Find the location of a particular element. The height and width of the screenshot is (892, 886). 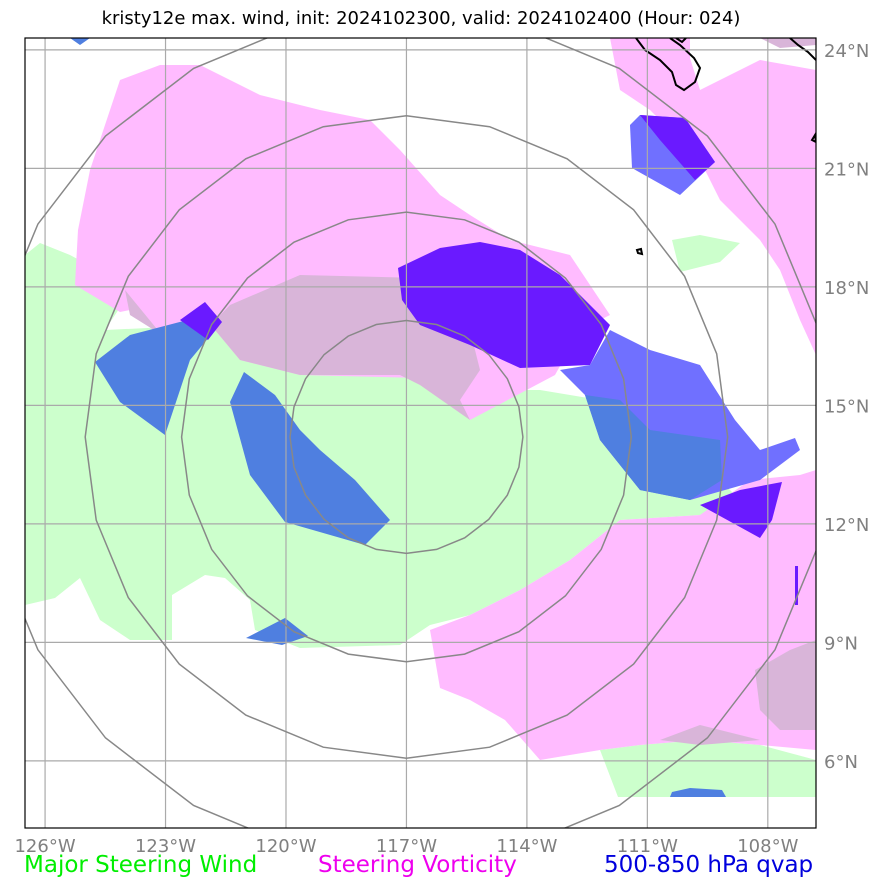

longitude-tick-labels: 126°W 123°W 120°W 117°W 114°W 111°W 108°W is located at coordinates (406, 846).